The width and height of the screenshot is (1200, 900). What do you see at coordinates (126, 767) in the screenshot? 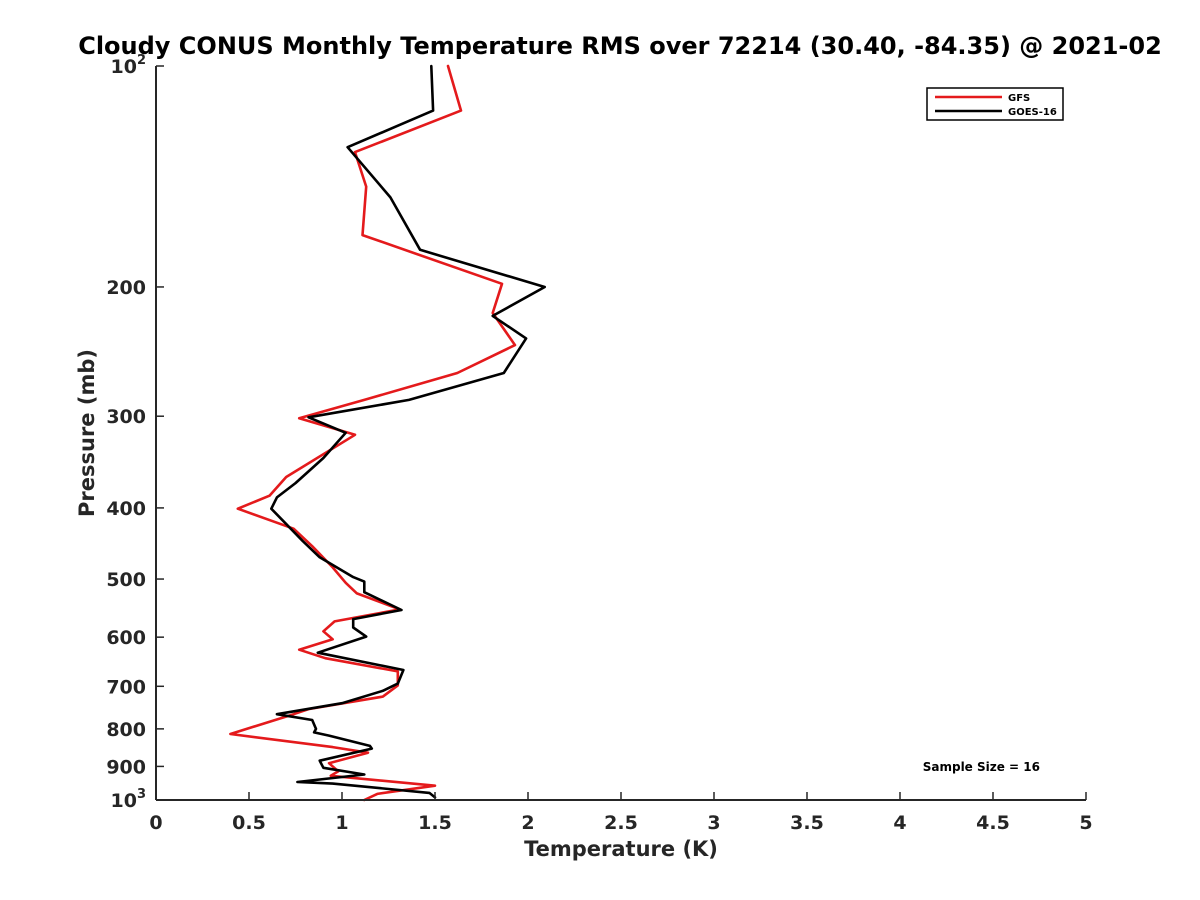
I see `y-tick-label: 900` at bounding box center [126, 767].